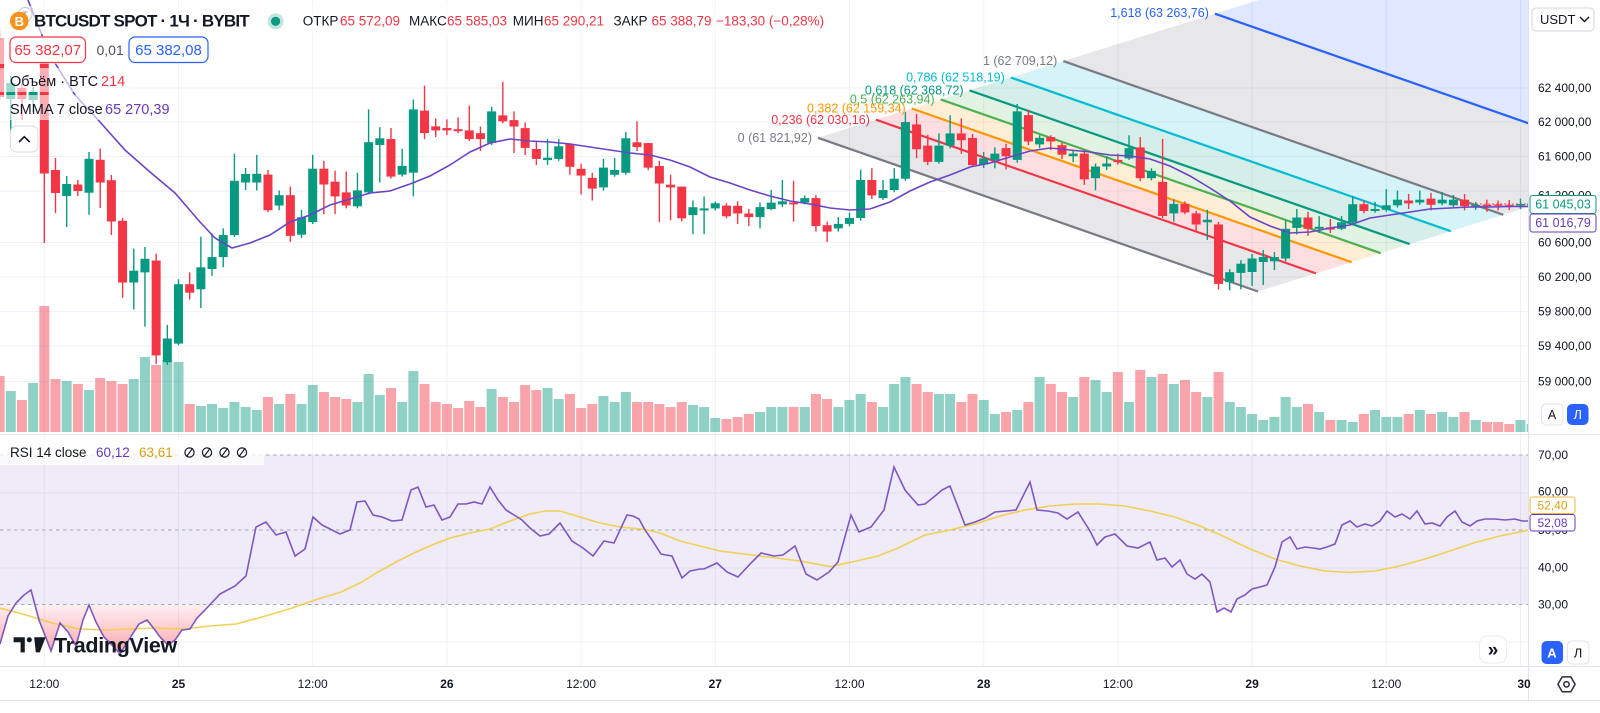 This screenshot has height=713, width=1600. I want to click on svg-text: 60 200,00, so click(1565, 277).